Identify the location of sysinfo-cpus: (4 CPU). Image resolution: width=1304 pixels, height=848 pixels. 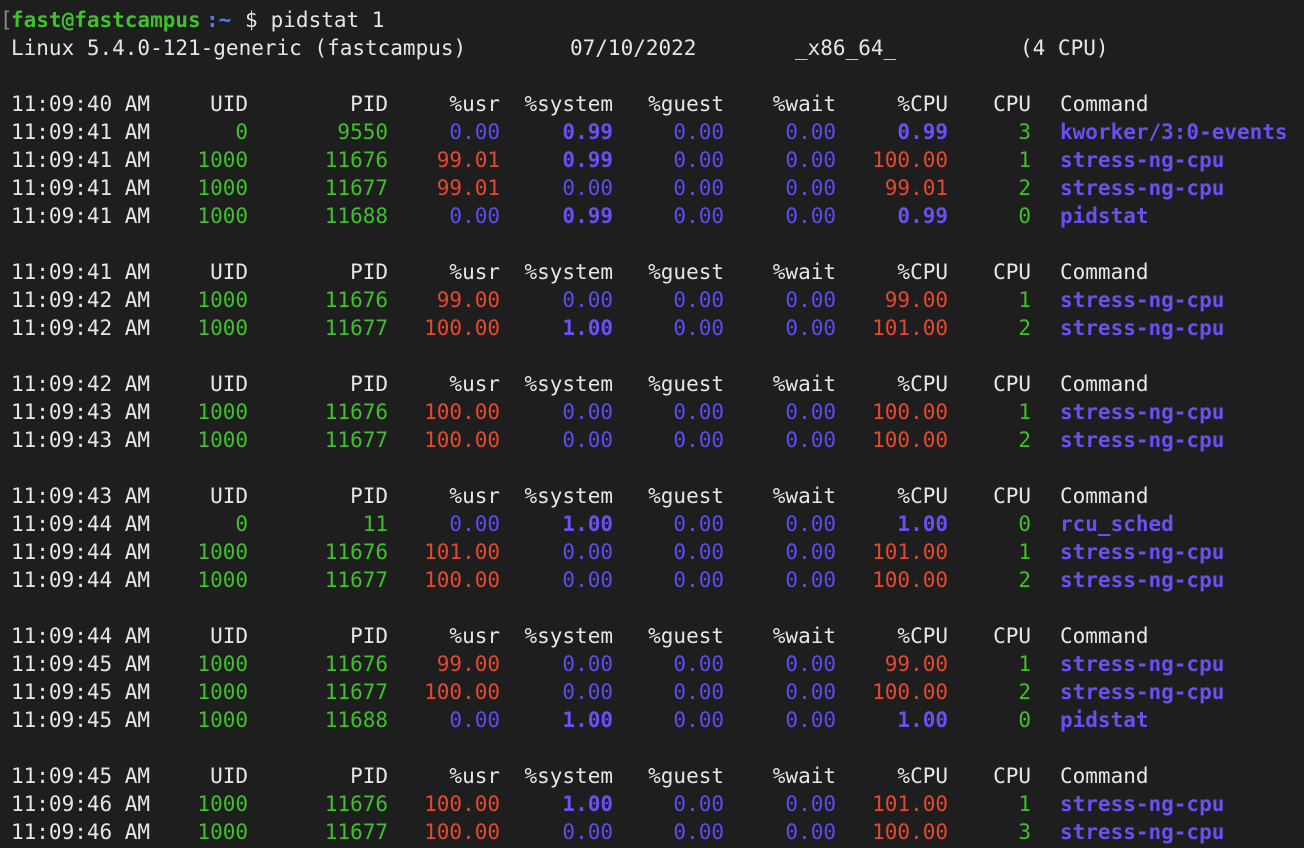
(1064, 48).